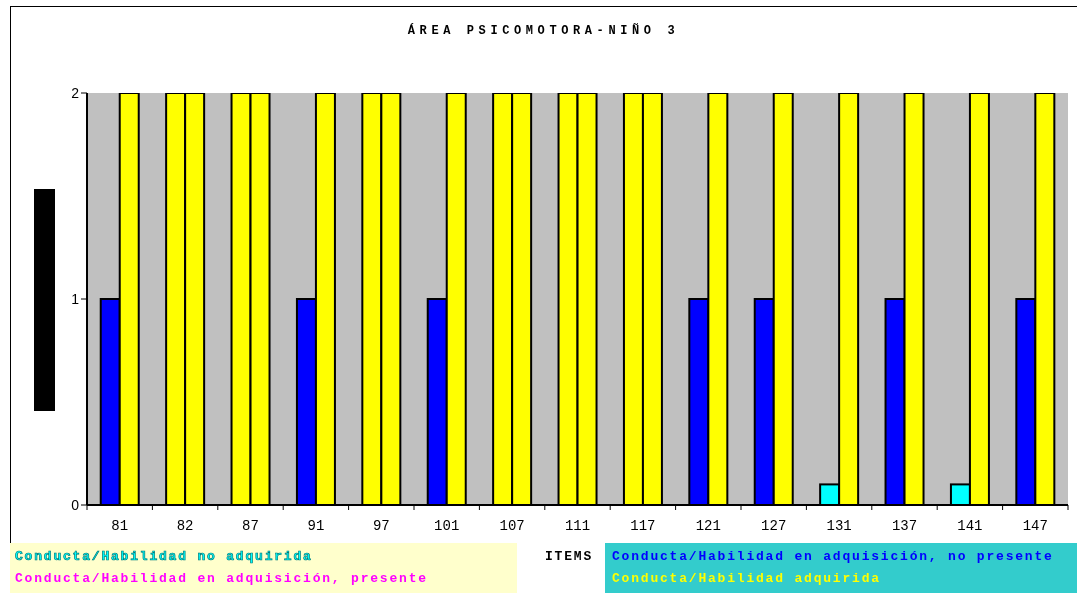 This screenshot has height=593, width=1077. I want to click on x-tick-label: 82, so click(185, 526).